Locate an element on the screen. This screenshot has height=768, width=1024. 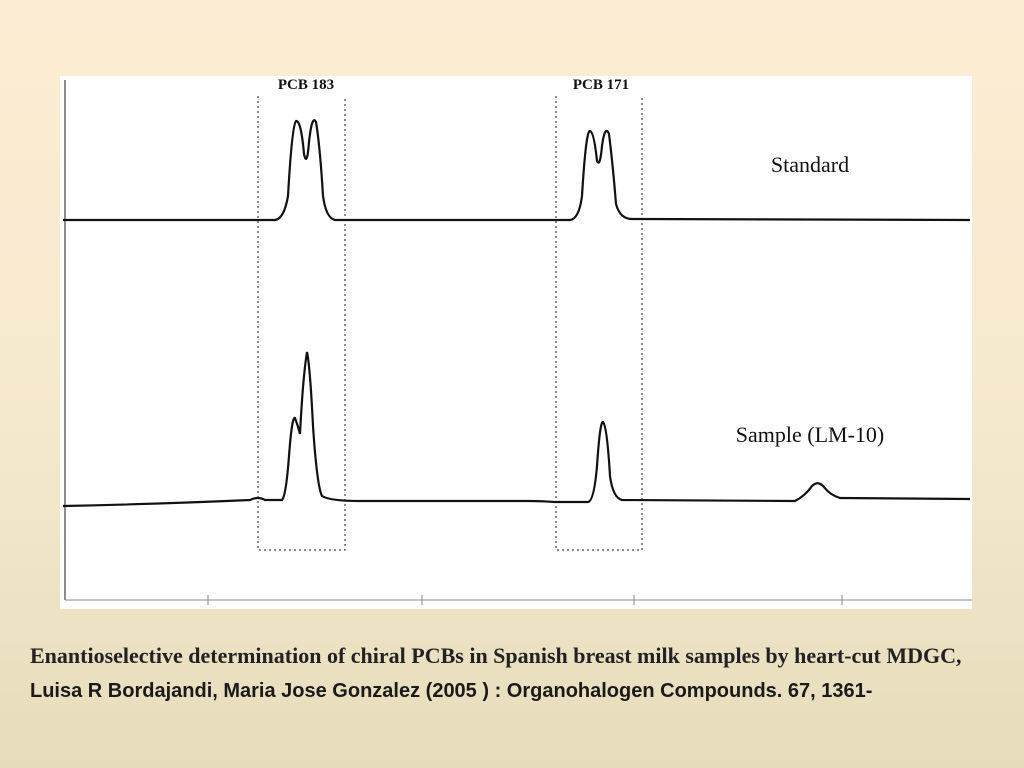
peak-label: PCB 171 is located at coordinates (601, 85).